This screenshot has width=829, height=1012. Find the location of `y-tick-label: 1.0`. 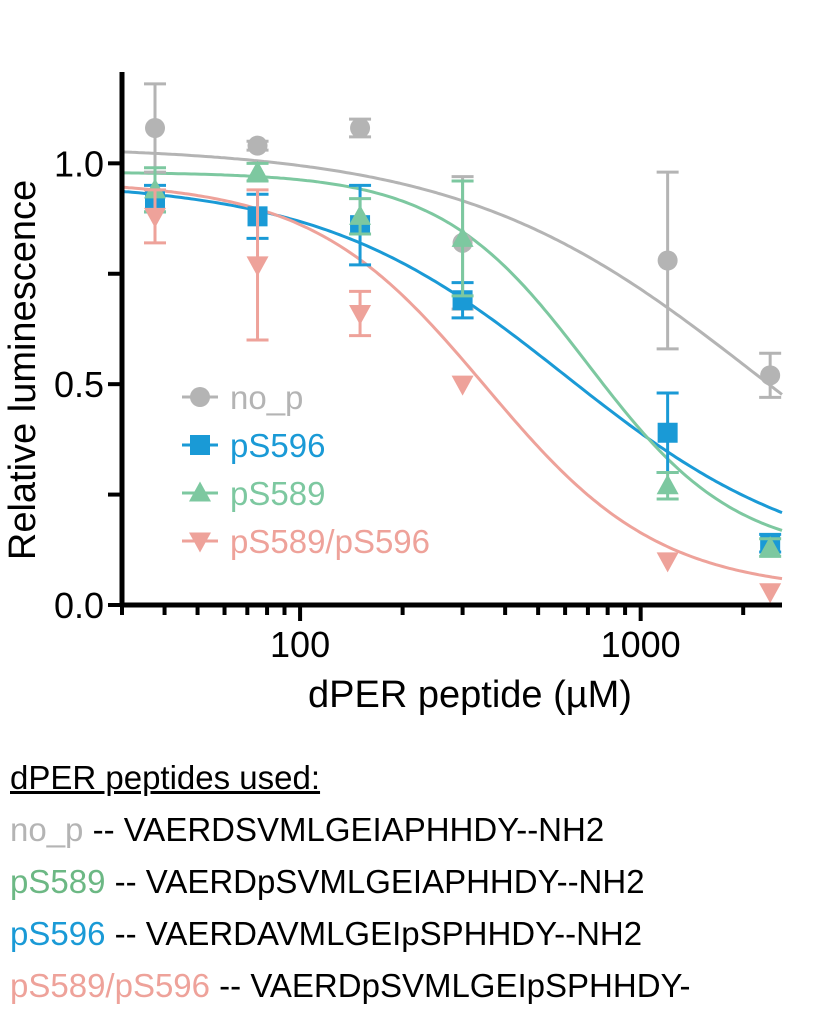

y-tick-label: 1.0 is located at coordinates (79, 163).